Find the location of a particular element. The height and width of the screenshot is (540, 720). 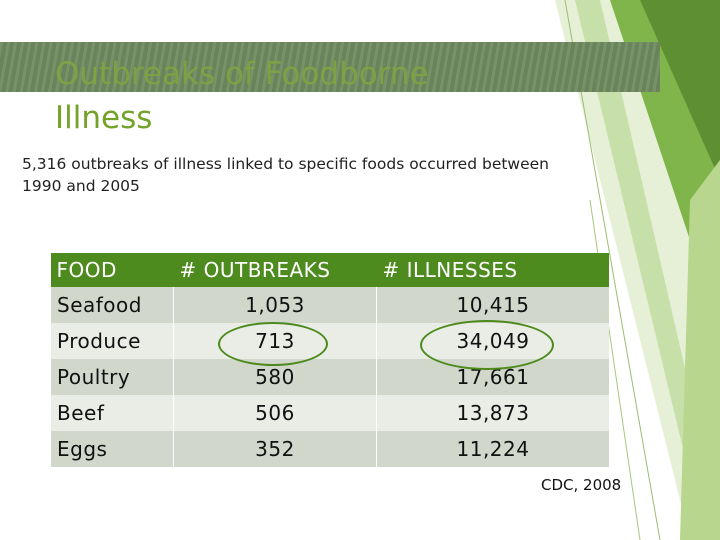

cell-food: Seafood is located at coordinates (112, 305).